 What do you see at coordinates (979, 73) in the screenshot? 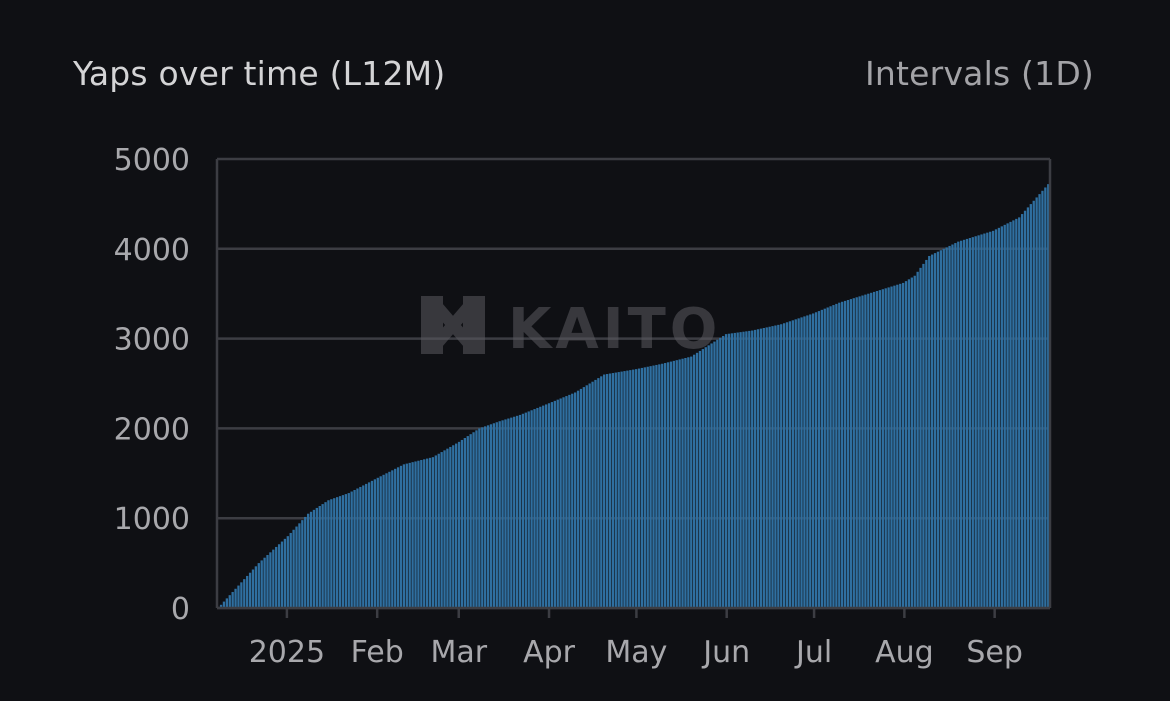
I see `interval-selector: Intervals (1D)` at bounding box center [979, 73].